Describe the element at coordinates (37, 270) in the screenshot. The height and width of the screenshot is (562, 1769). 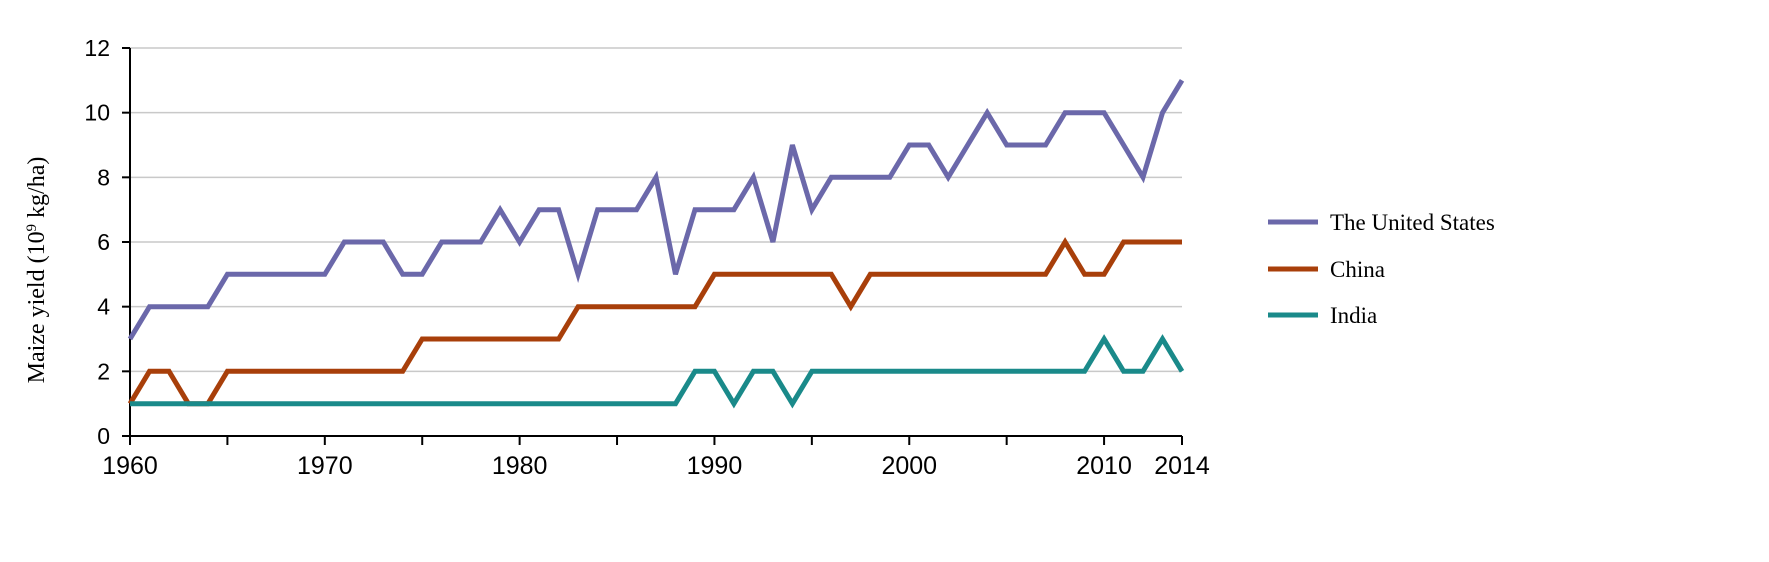
I see `y-axis-label: Maize yield (109 kg/ha)` at that location.